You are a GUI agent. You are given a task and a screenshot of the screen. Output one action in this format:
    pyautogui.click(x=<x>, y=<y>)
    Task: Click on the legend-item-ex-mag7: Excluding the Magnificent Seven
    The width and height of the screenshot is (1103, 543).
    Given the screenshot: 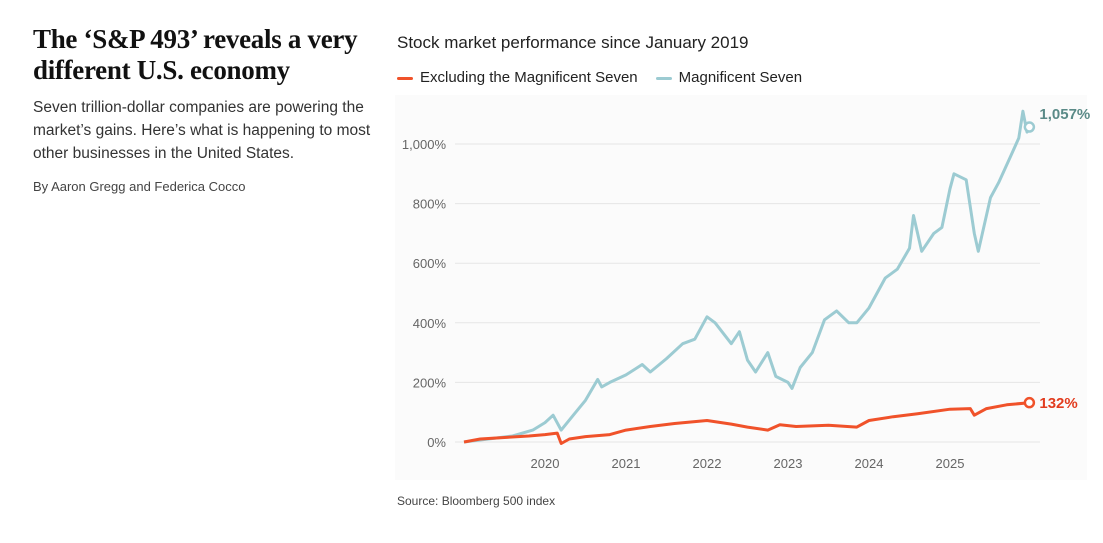 What is the action you would take?
    pyautogui.click(x=517, y=77)
    